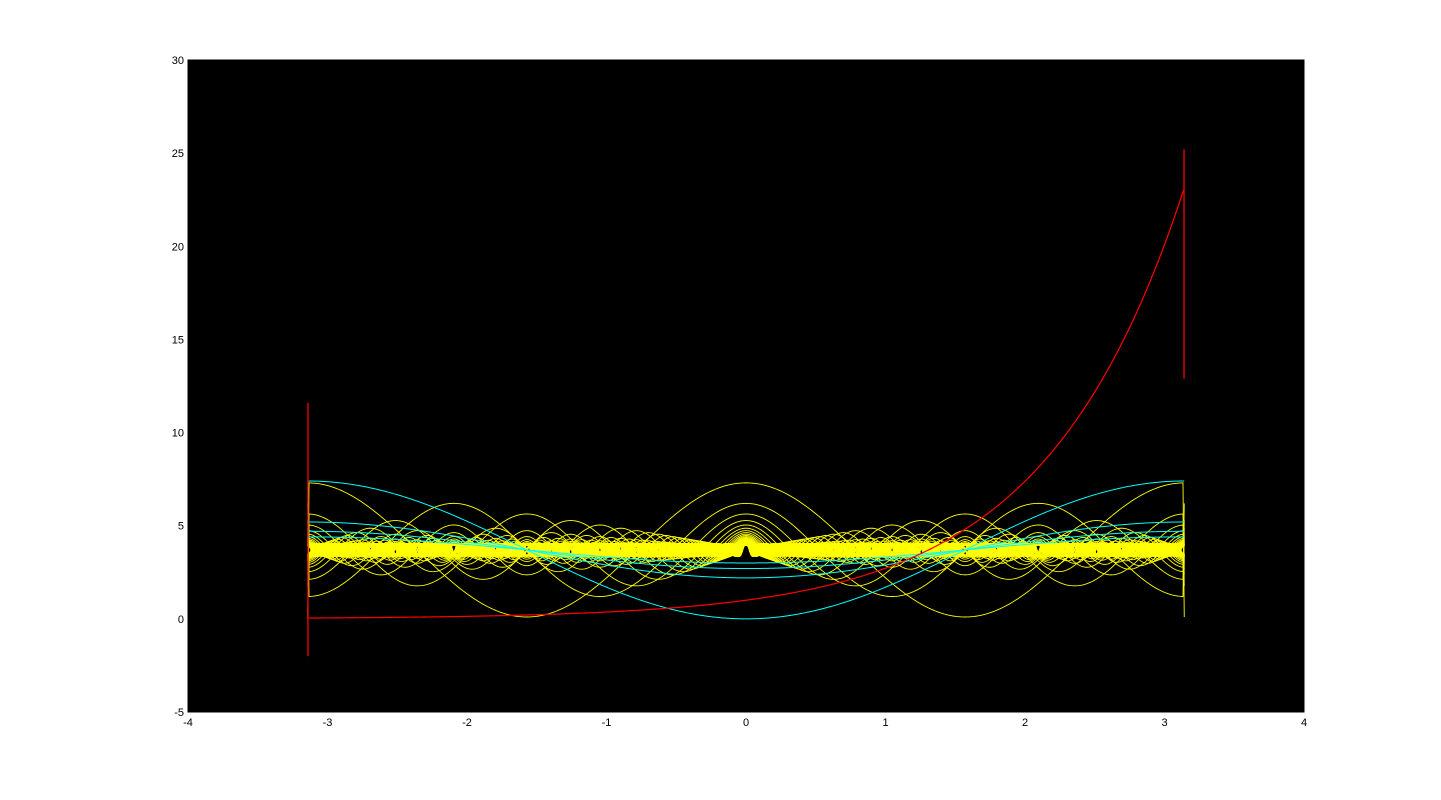  I want to click on y-axis-ticks: -5 0 5 10 15 20 25 30, so click(182, 387).